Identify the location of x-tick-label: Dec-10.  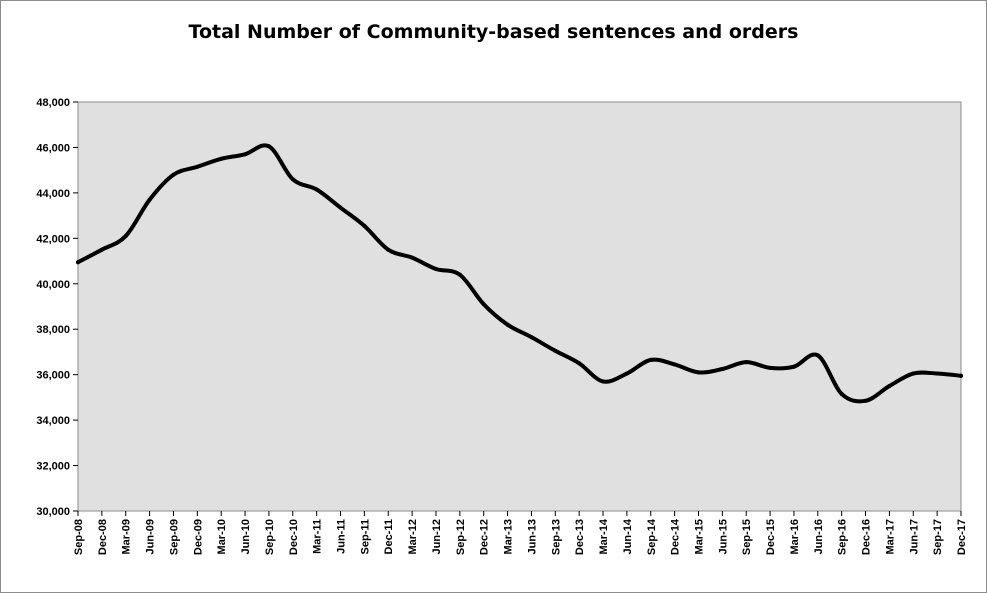
(294, 537).